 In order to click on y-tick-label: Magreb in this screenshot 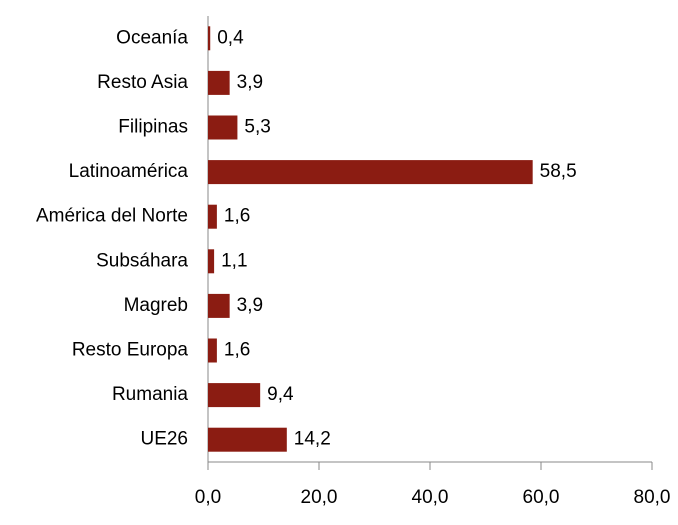, I will do `click(156, 305)`.